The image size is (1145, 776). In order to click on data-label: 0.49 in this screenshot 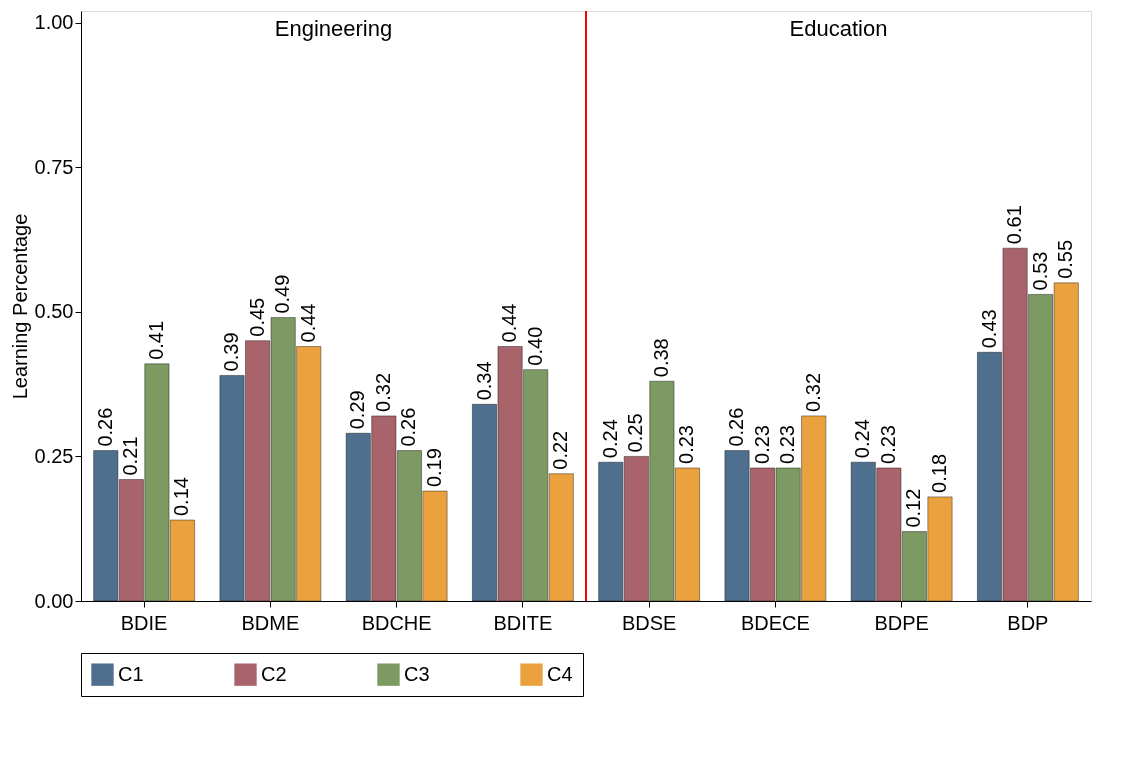, I will do `click(282, 294)`.